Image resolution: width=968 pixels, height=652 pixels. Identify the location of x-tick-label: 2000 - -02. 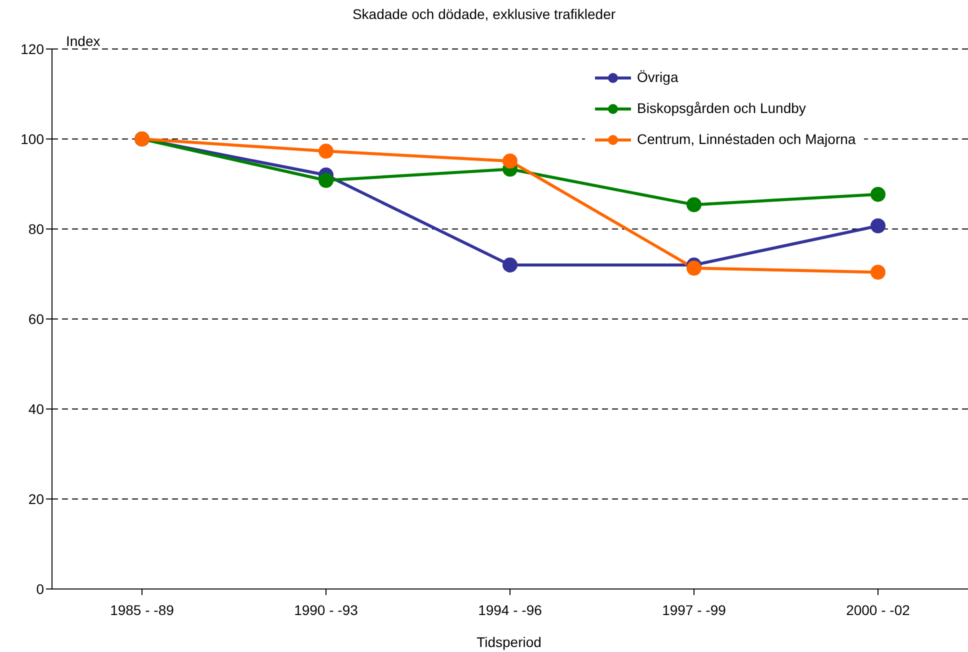
(878, 610).